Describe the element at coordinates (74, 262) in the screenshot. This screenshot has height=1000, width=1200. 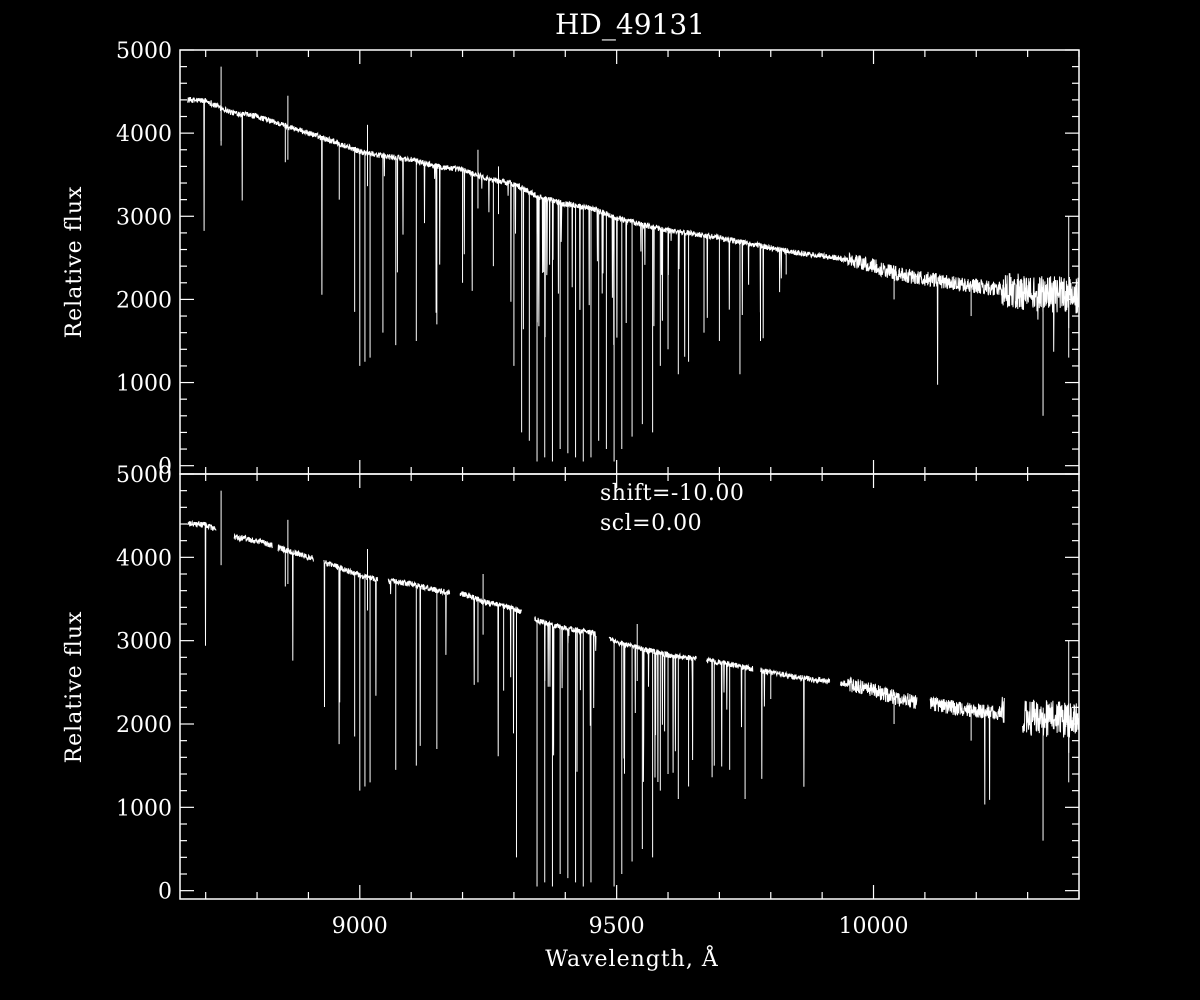
I see `top-y-axis-title: Relative flux` at that location.